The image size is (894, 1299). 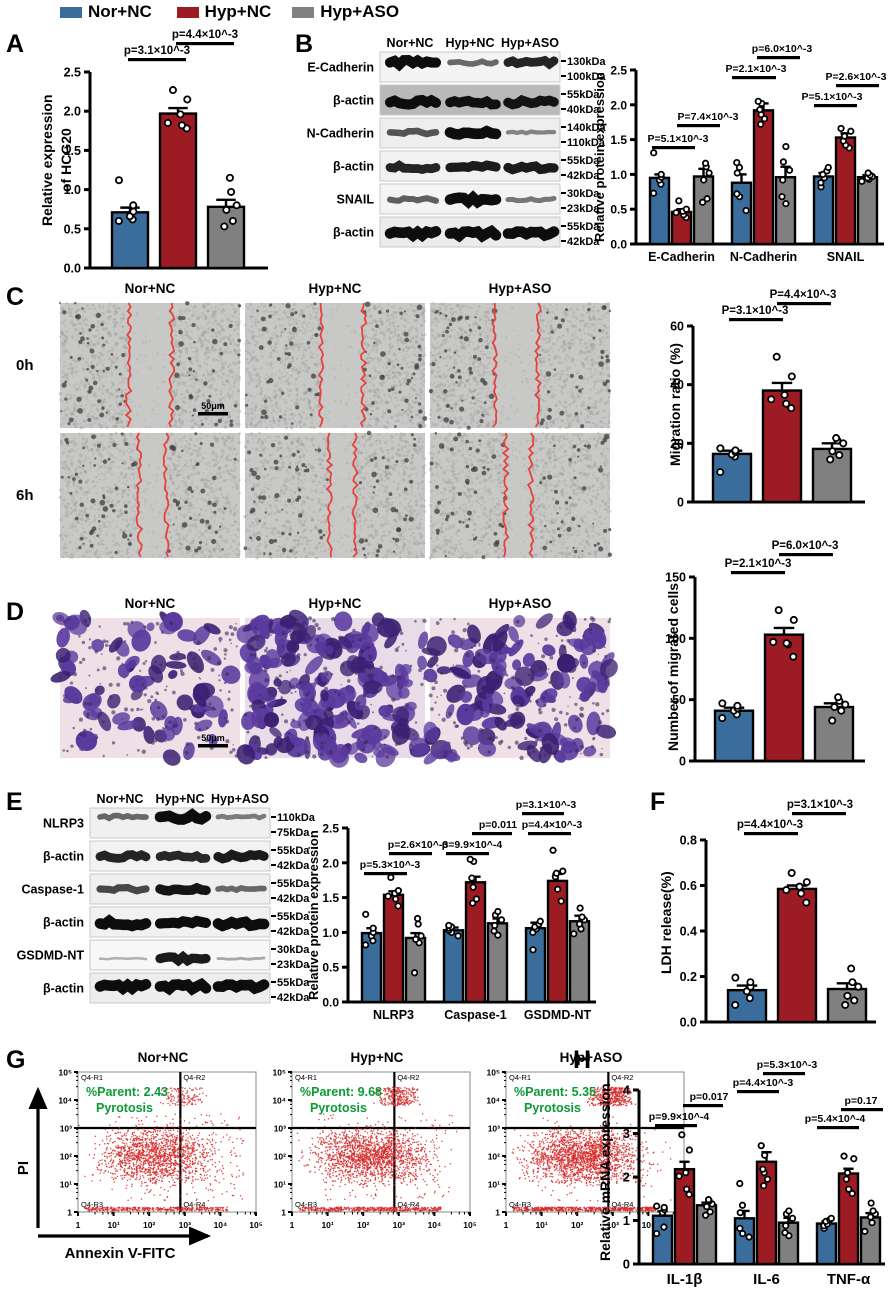 I want to click on svg-text: 1.5, so click(x=618, y=140).